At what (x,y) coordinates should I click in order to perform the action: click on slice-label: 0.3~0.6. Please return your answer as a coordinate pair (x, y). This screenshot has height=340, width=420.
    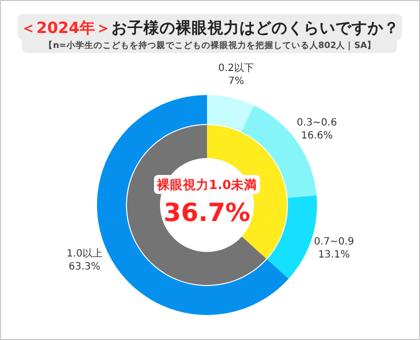
    Looking at the image, I should click on (316, 122).